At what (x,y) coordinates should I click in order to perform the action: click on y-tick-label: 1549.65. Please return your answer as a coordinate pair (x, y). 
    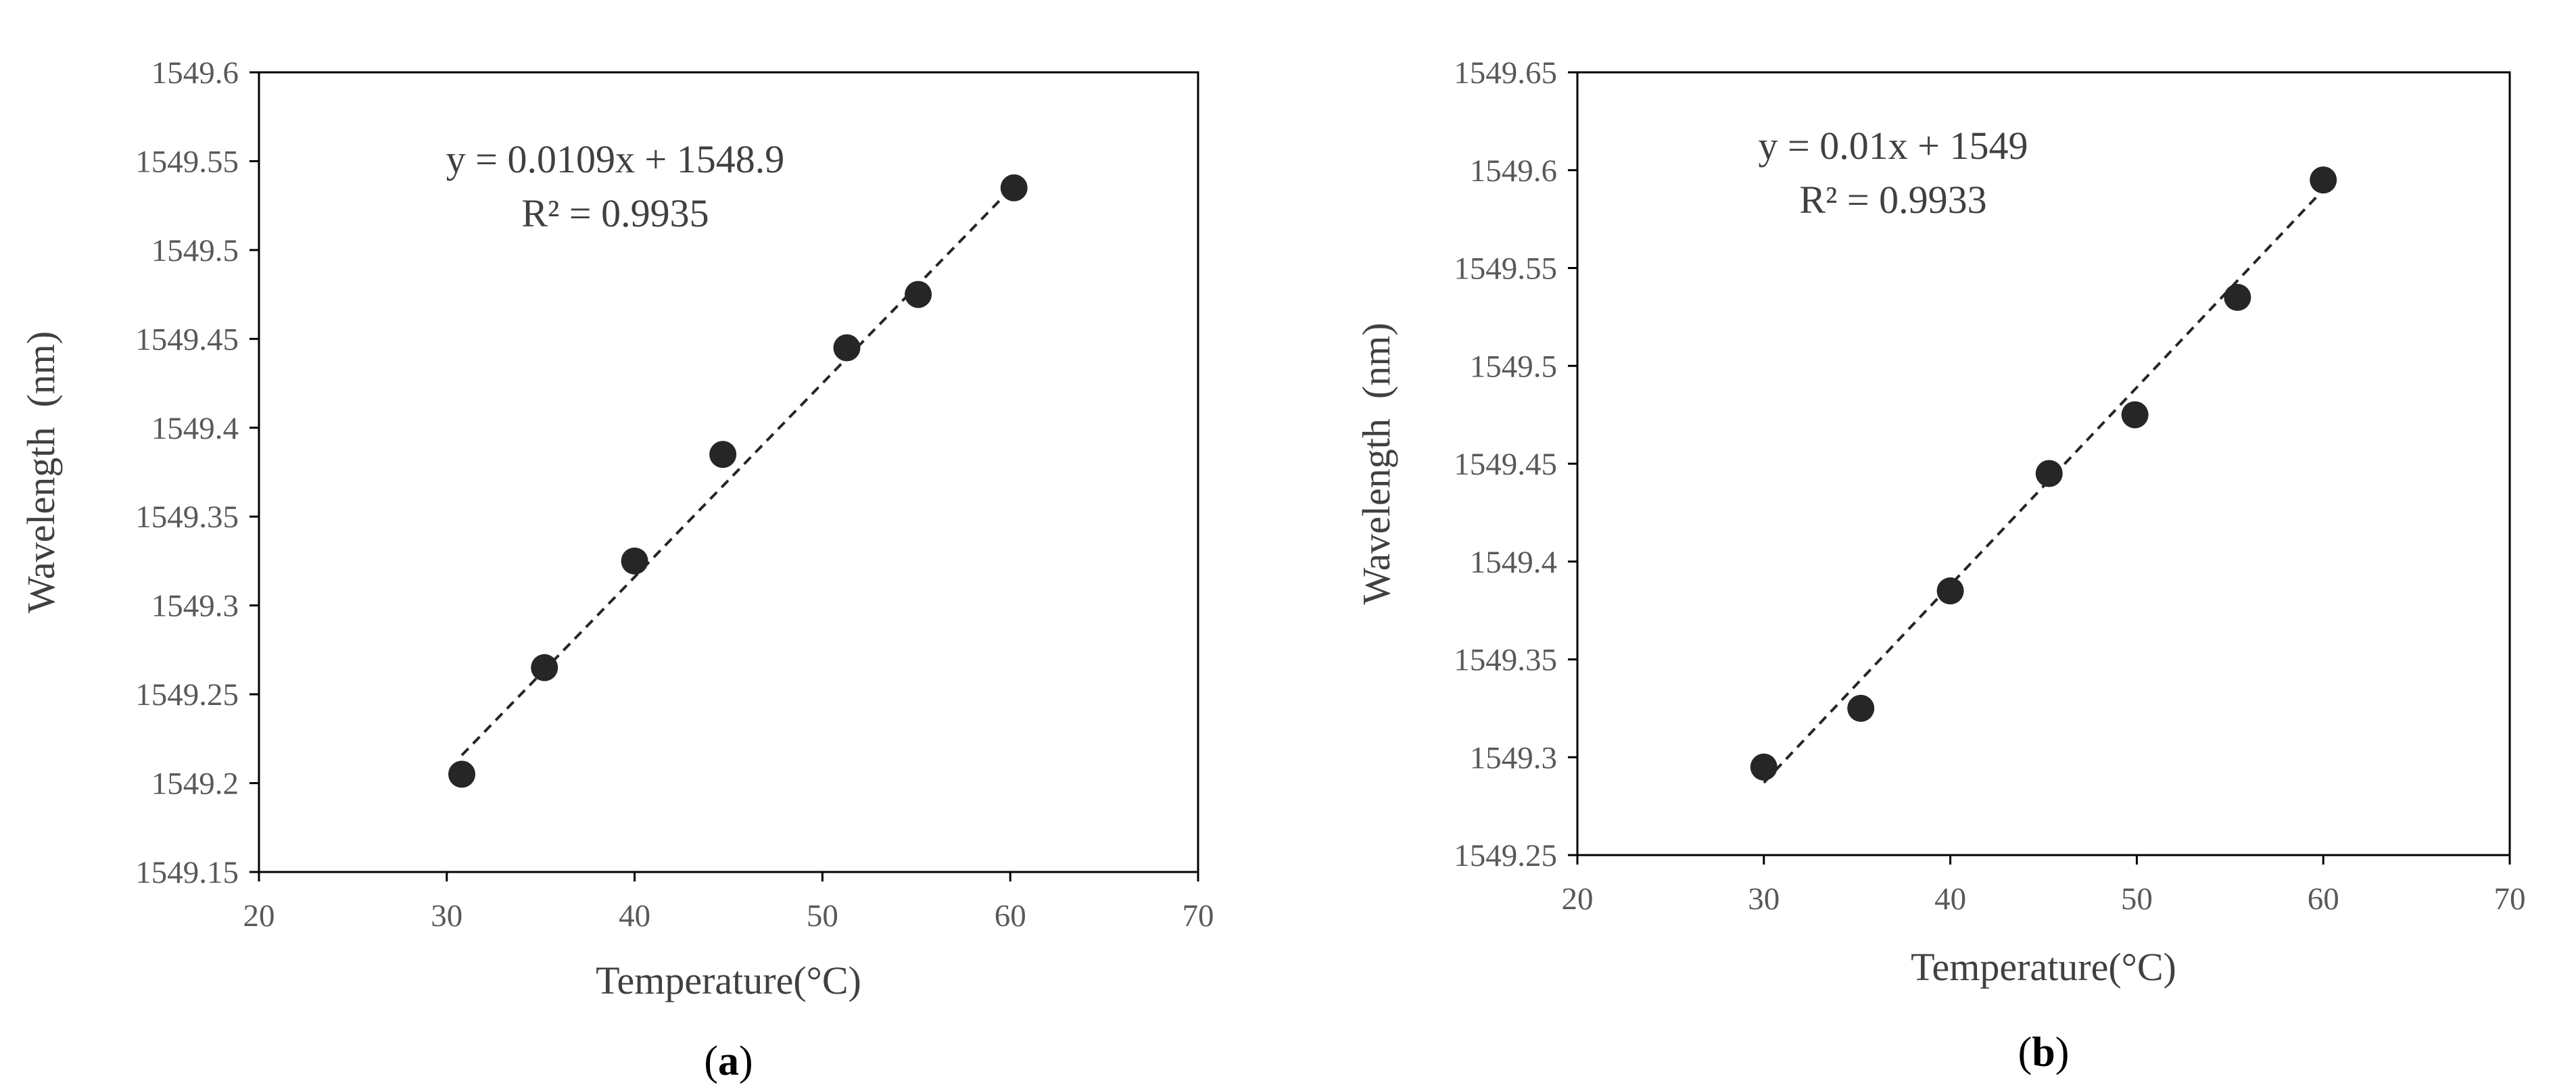
    Looking at the image, I should click on (1505, 73).